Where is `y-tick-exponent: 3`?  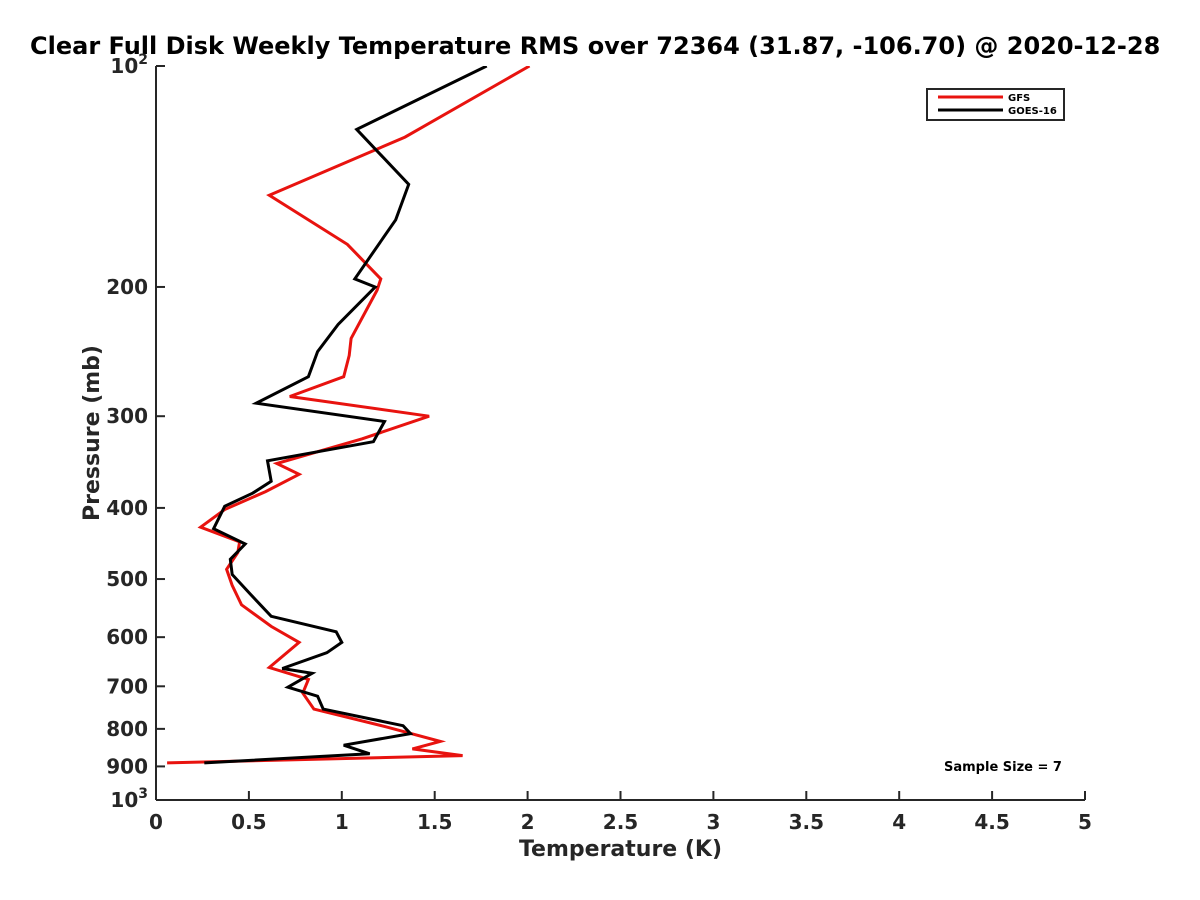
y-tick-exponent: 3 is located at coordinates (143, 794).